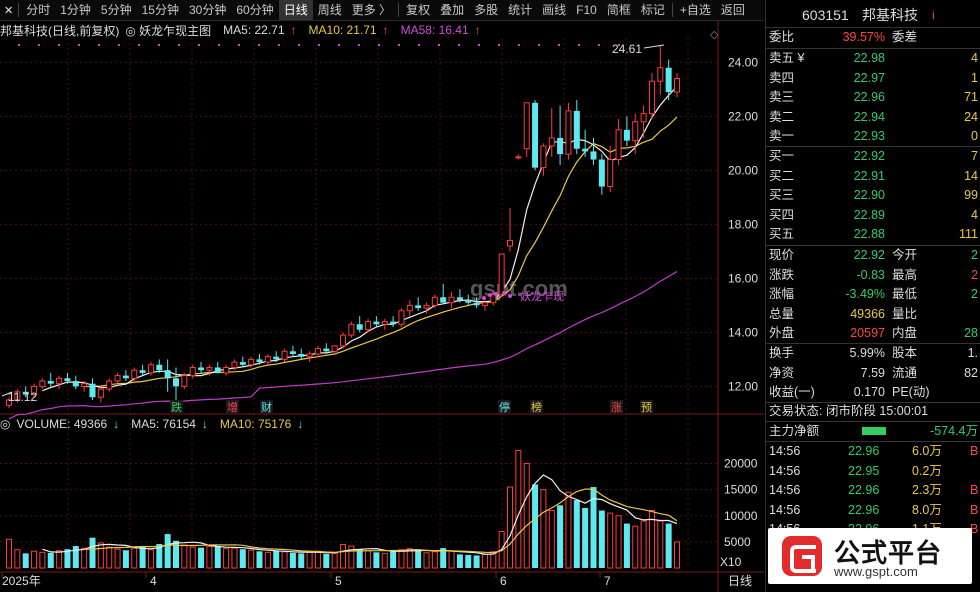  Describe the element at coordinates (255, 10) in the screenshot. I see `toolbar-item-5: 60分钟` at that location.